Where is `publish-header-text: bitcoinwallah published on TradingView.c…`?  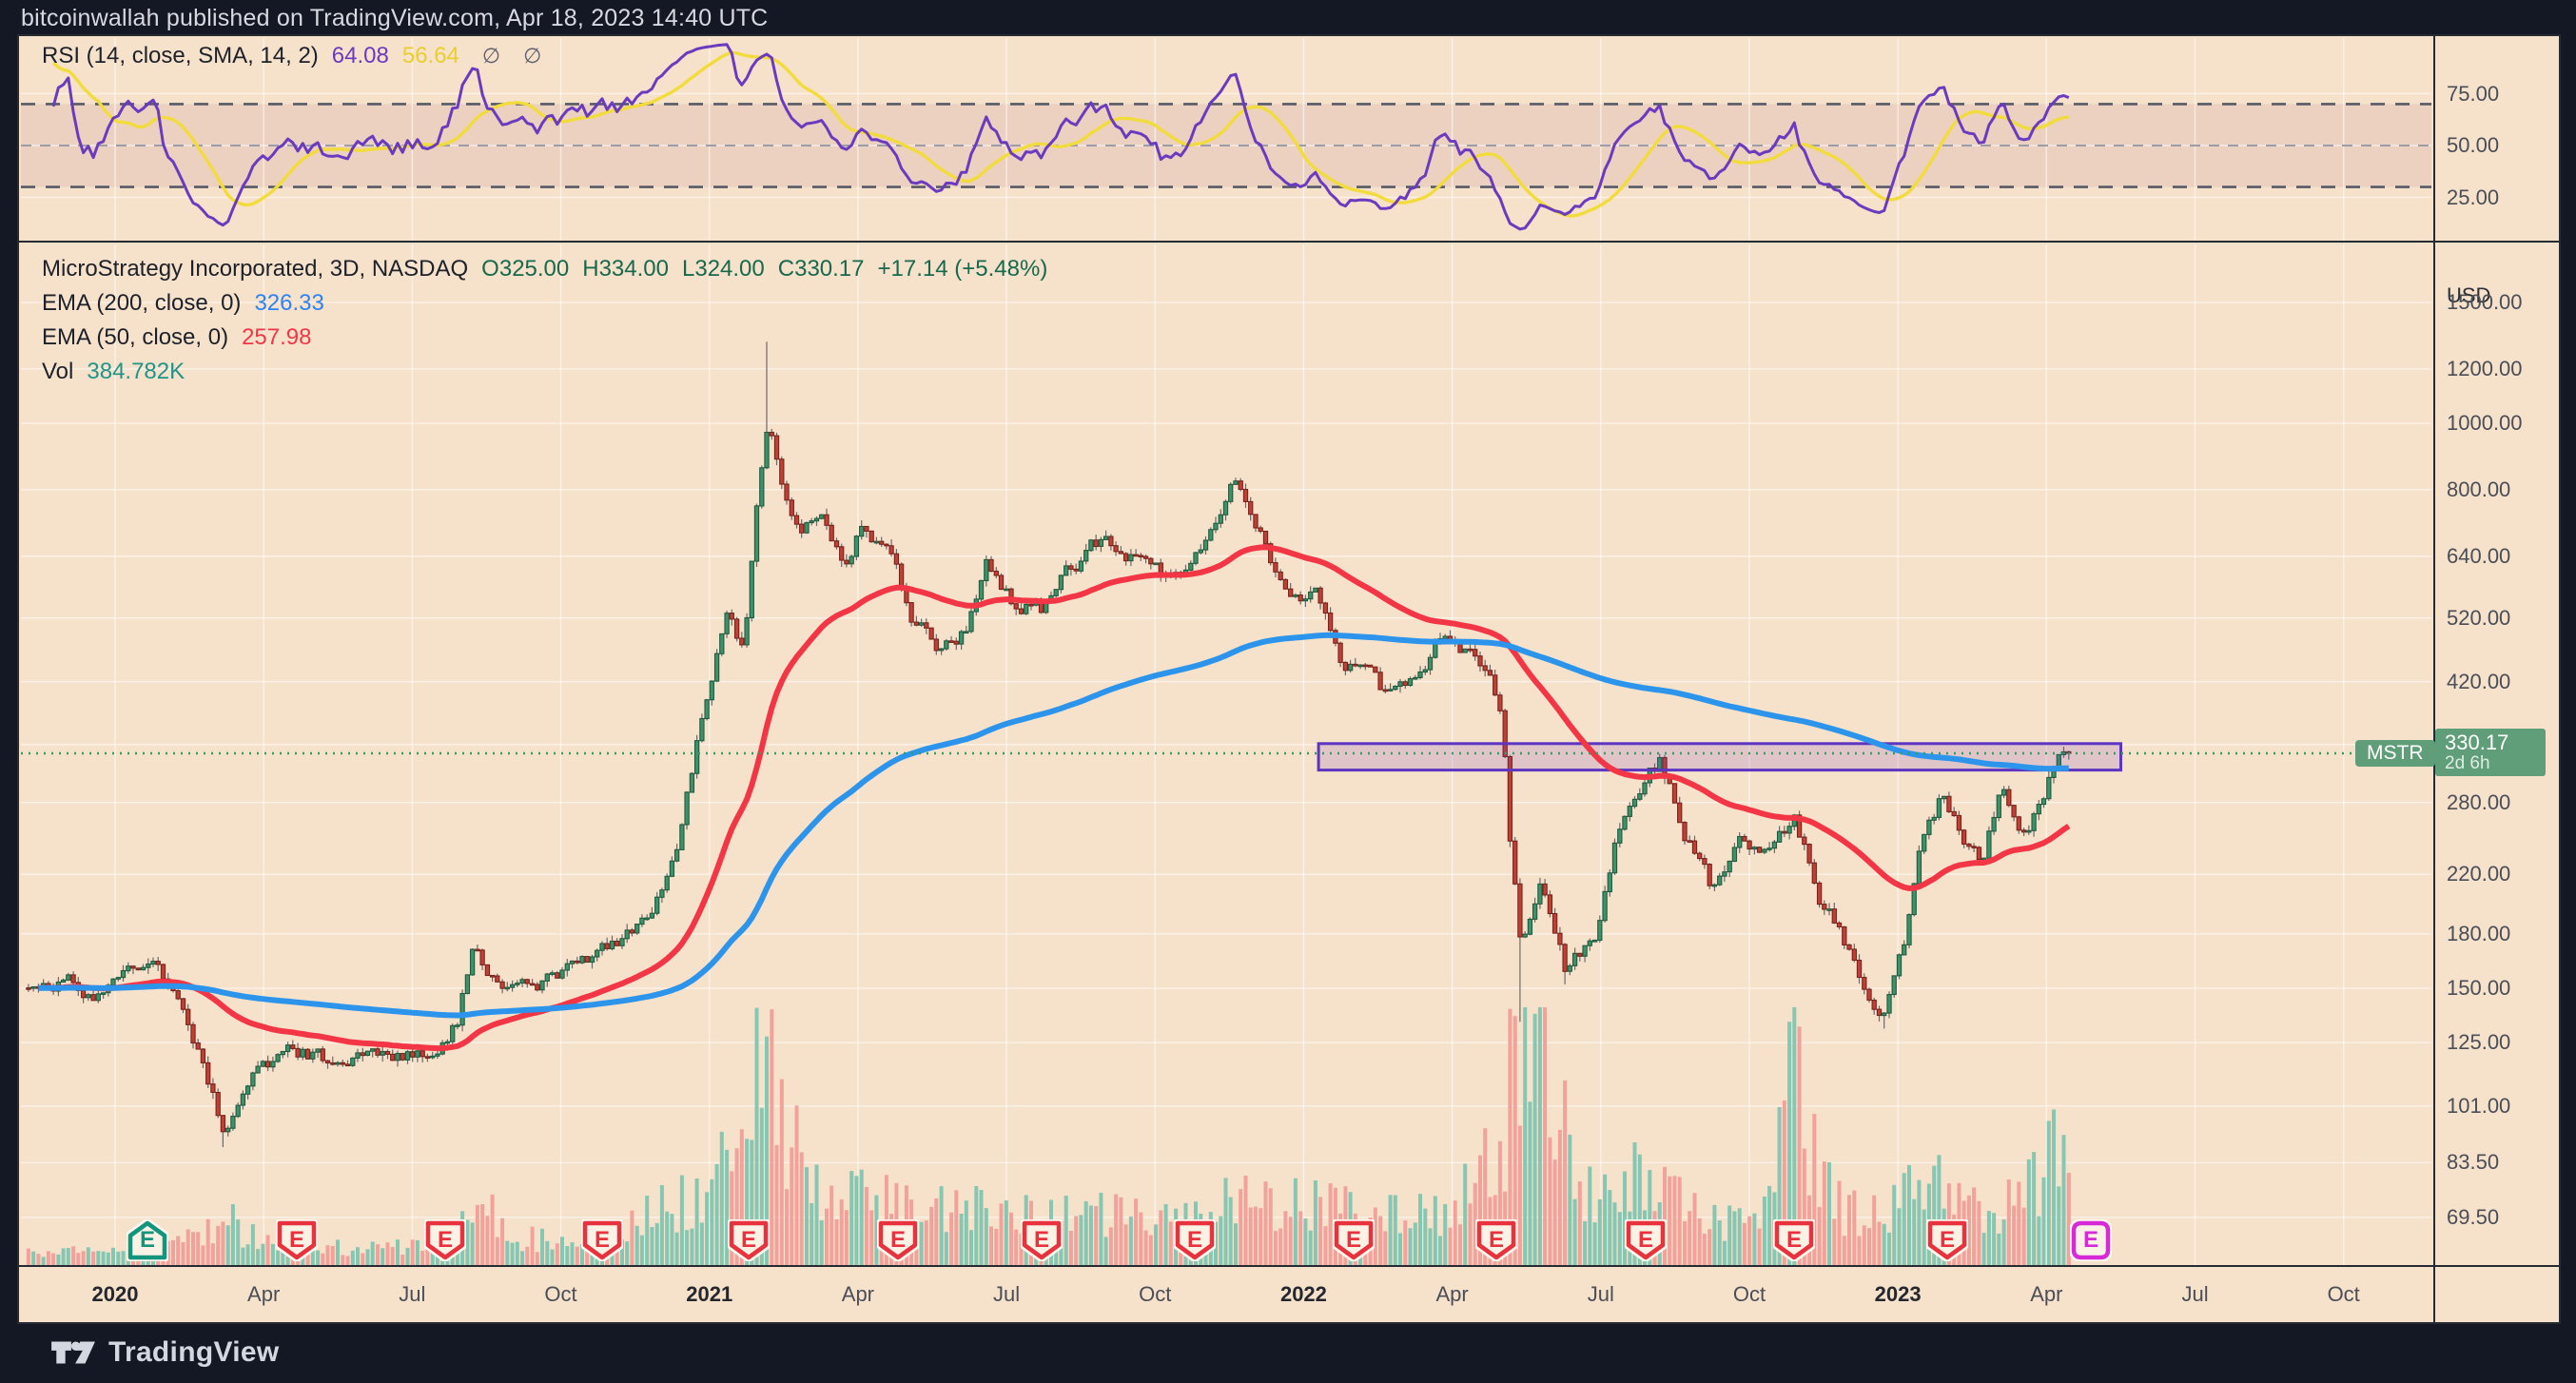
publish-header-text: bitcoinwallah published on TradingView.c… is located at coordinates (395, 18).